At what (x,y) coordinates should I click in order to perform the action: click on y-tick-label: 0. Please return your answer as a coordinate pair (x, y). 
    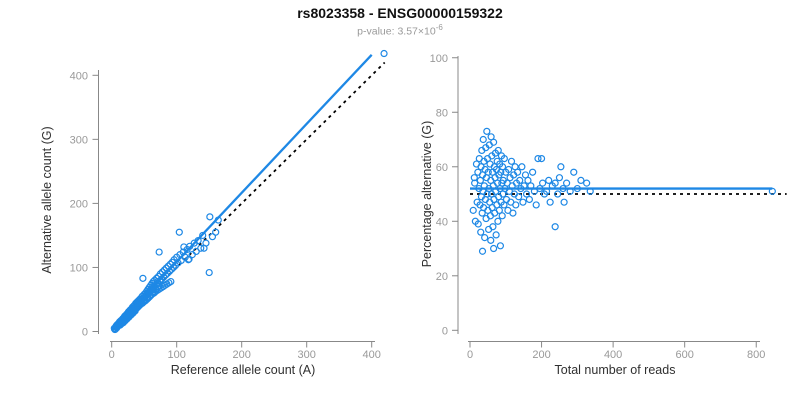
    Looking at the image, I should click on (85, 333).